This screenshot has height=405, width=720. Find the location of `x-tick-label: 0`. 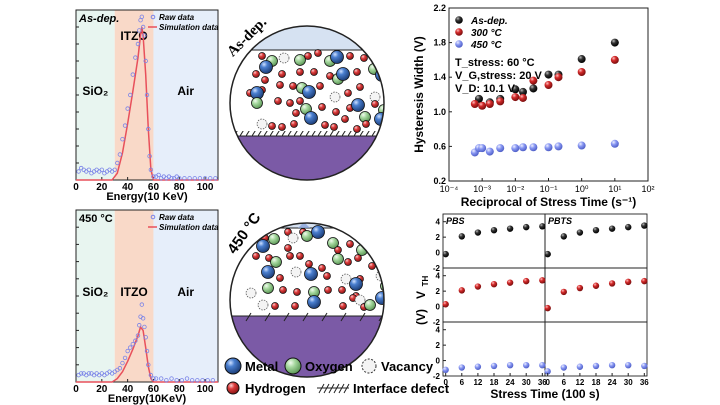

x-tick-label: 0 is located at coordinates (445, 382).